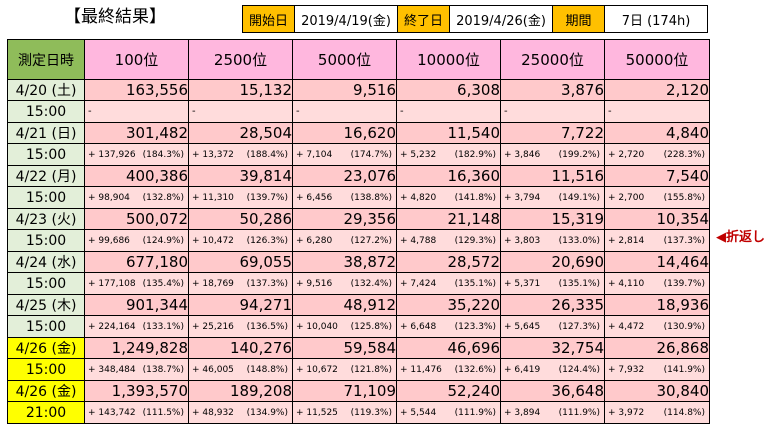 The image size is (784, 434). Describe the element at coordinates (371, 412) in the screenshot. I see `diff-percent: (119.3%)` at that location.